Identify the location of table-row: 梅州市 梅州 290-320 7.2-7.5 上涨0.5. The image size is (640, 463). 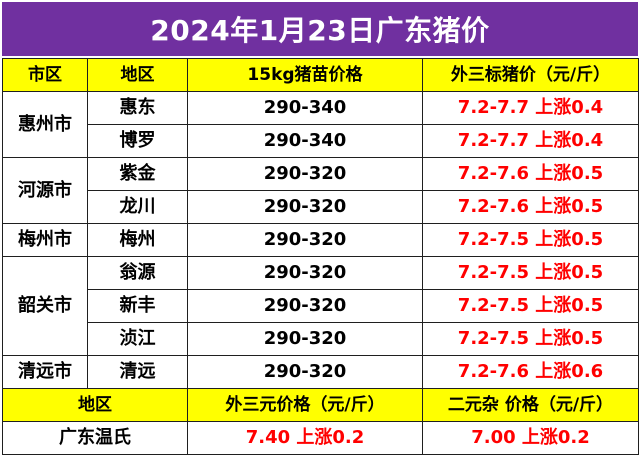
(320, 240).